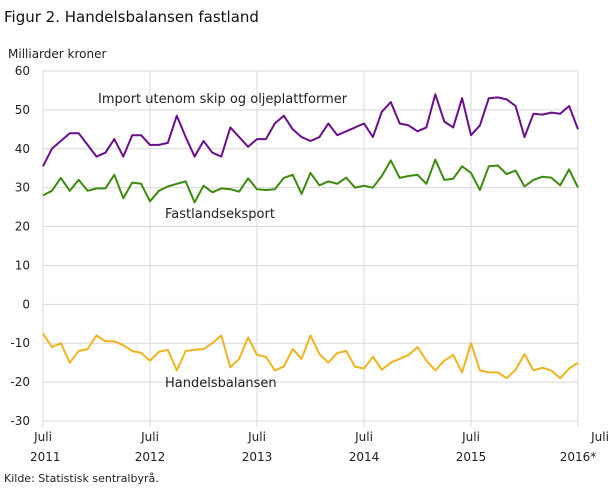  What do you see at coordinates (26, 304) in the screenshot?
I see `y-tick-label: 0` at bounding box center [26, 304].